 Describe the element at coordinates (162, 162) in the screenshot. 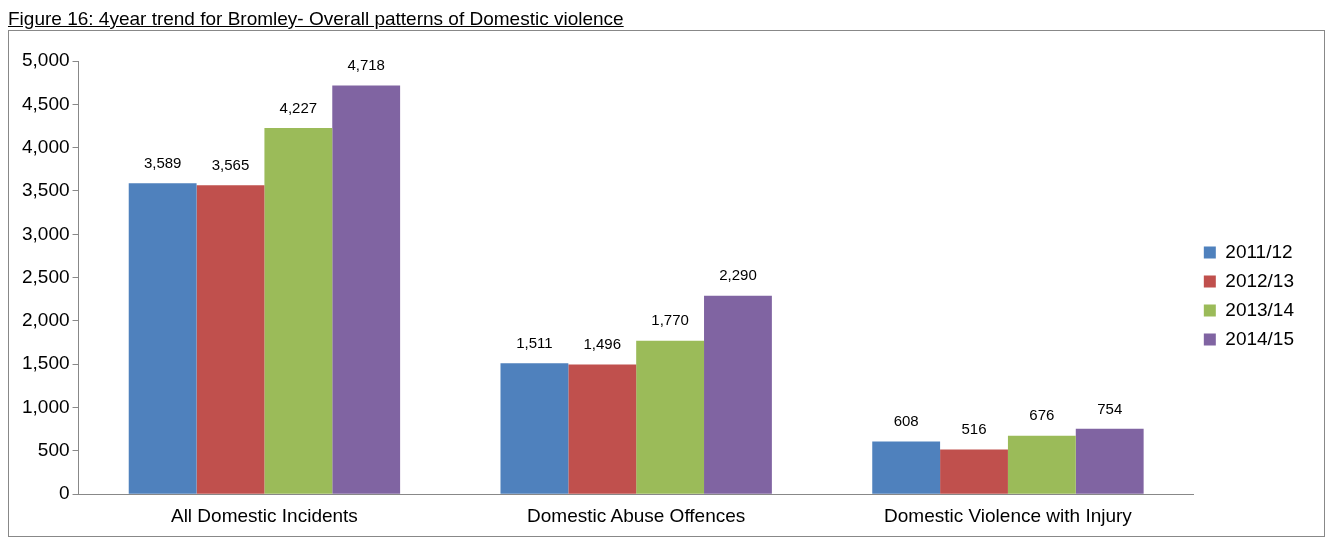

I see `data-label: 3,589` at that location.